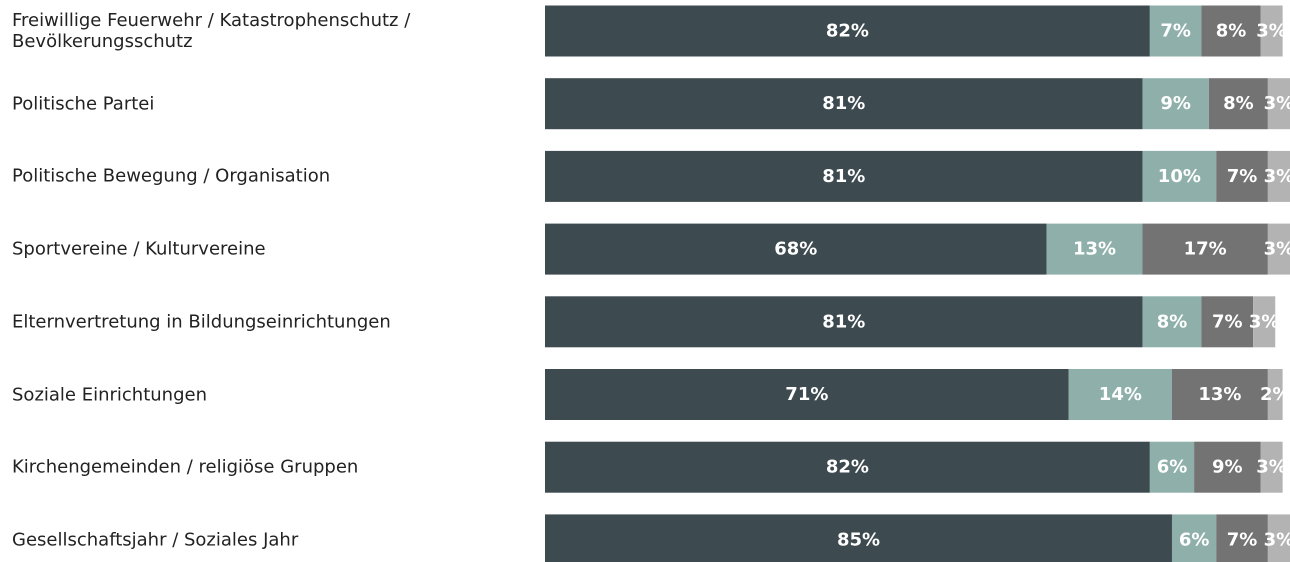 The image size is (1290, 562). What do you see at coordinates (171, 176) in the screenshot?
I see `category-label: Politische Bewegung / Organisation` at bounding box center [171, 176].